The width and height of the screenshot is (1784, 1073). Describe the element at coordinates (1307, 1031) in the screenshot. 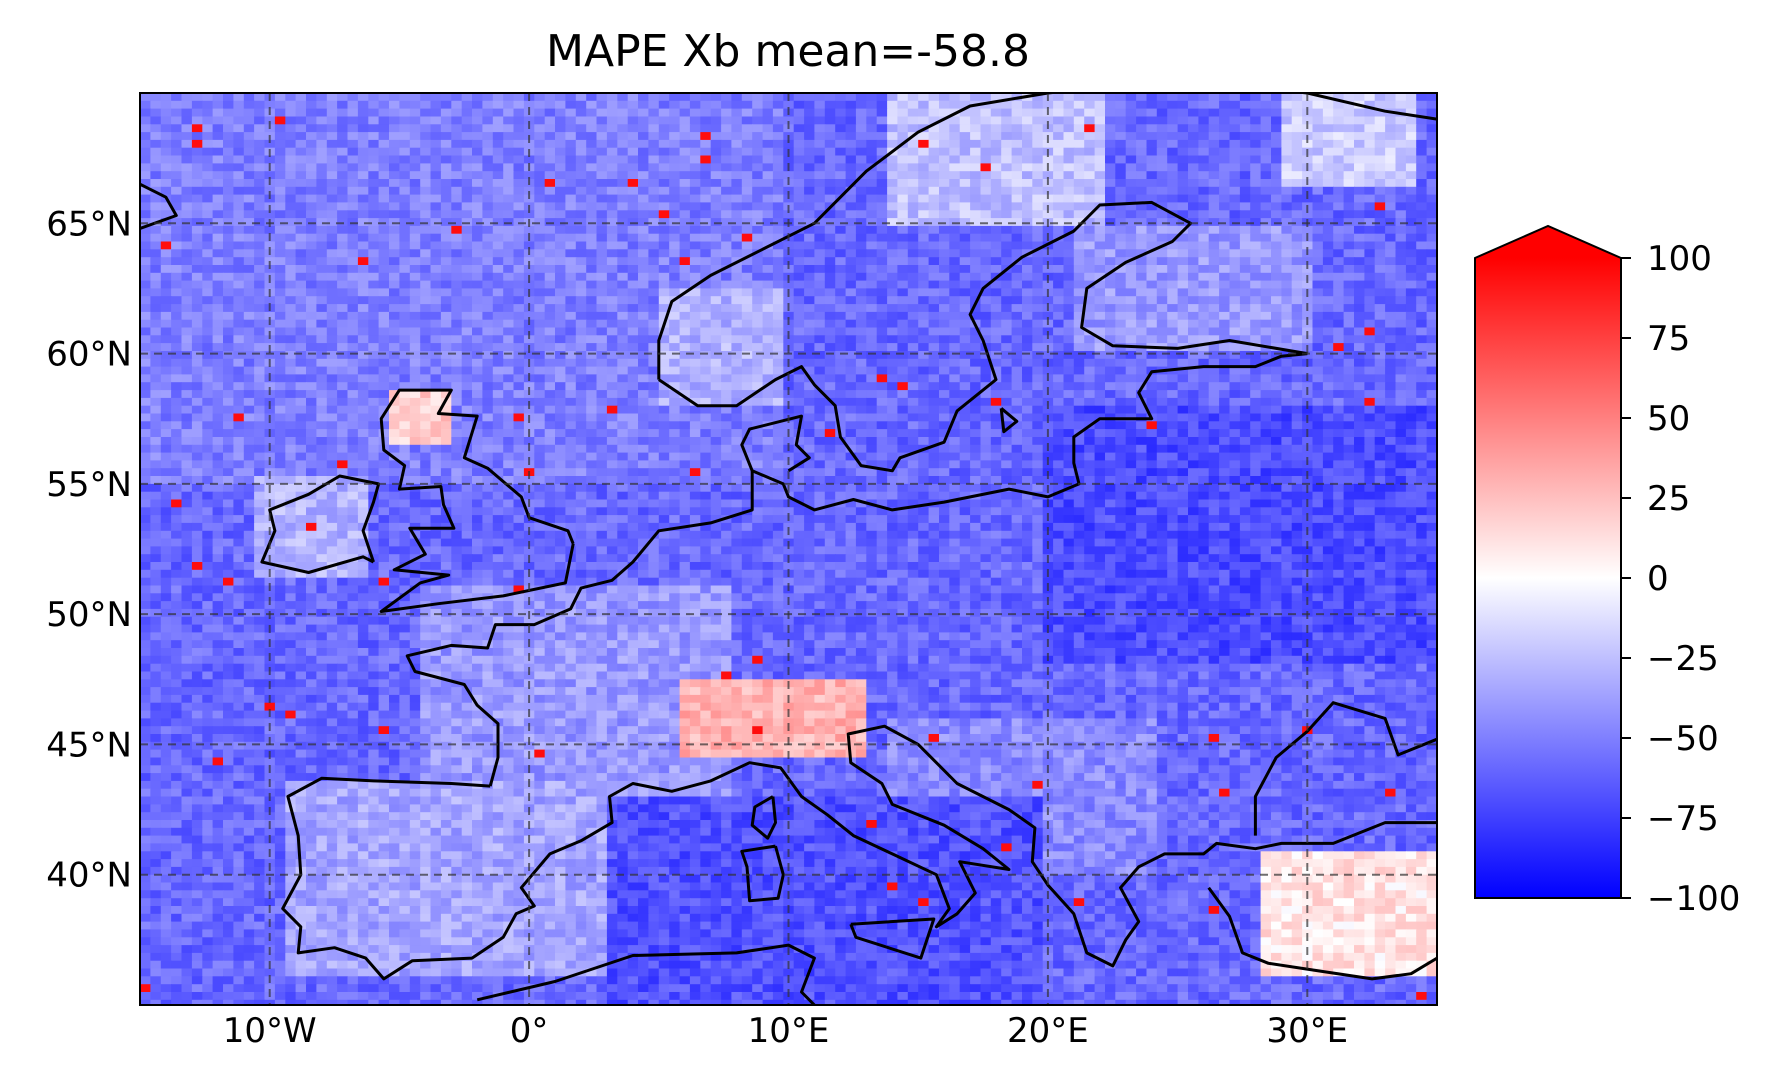

I see `x-tick-label: 30°E` at that location.